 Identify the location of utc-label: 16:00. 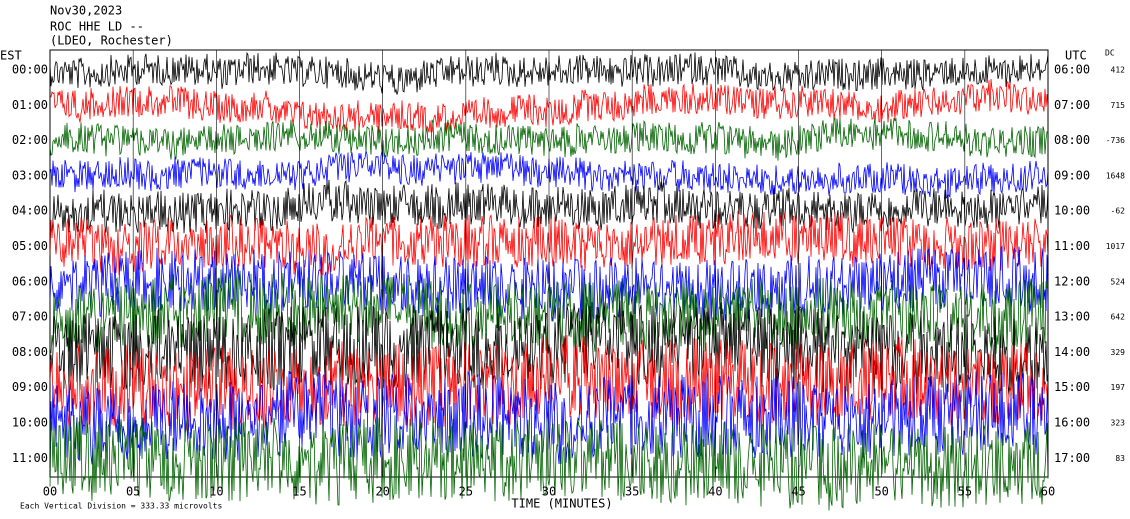
(1072, 423).